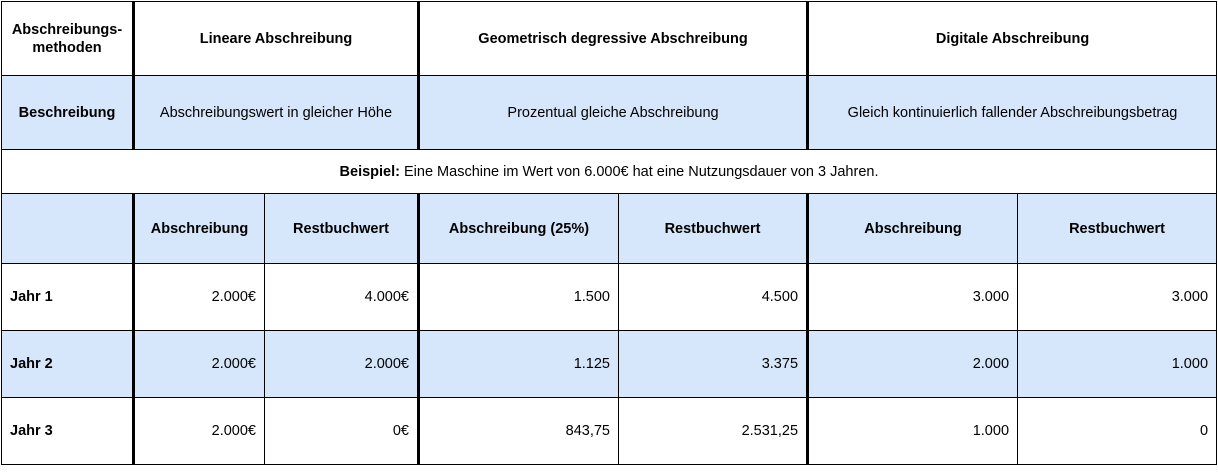 The image size is (1218, 475). I want to click on description-label: Beschreibung, so click(67, 112).